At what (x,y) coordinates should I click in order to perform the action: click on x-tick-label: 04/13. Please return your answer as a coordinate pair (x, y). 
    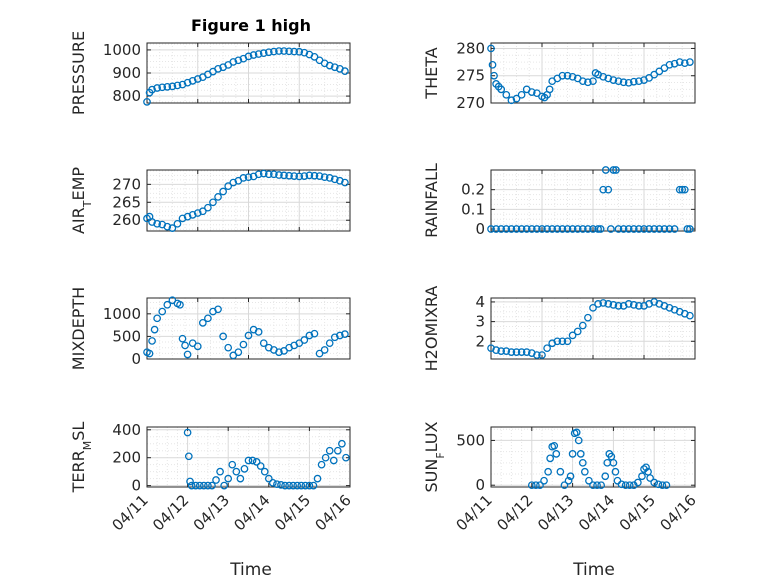
    Looking at the image, I should click on (211, 512).